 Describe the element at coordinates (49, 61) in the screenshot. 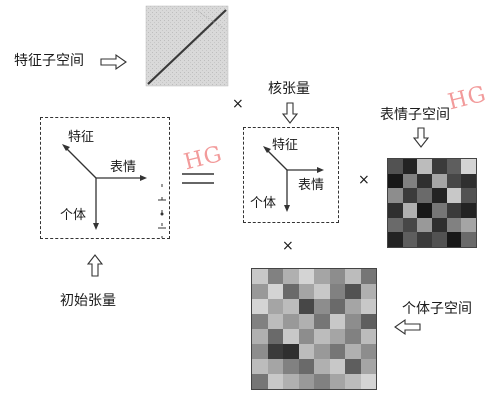

I see `feature-subspace-label: 特征子空间` at that location.